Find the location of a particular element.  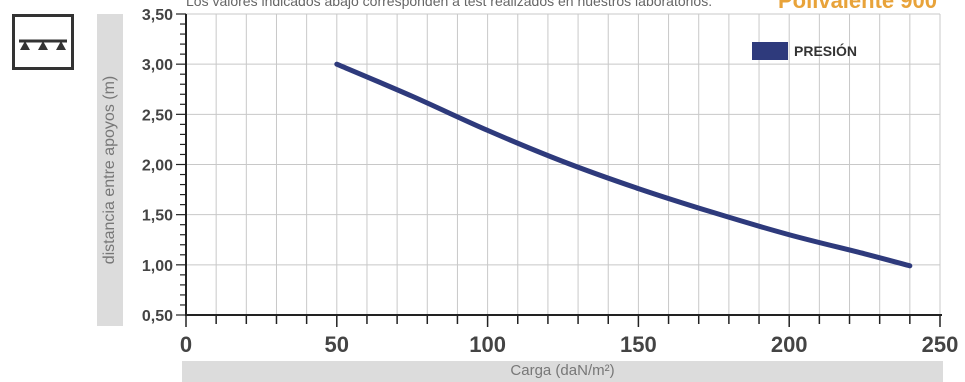

x-tick-label: 0 is located at coordinates (186, 344).